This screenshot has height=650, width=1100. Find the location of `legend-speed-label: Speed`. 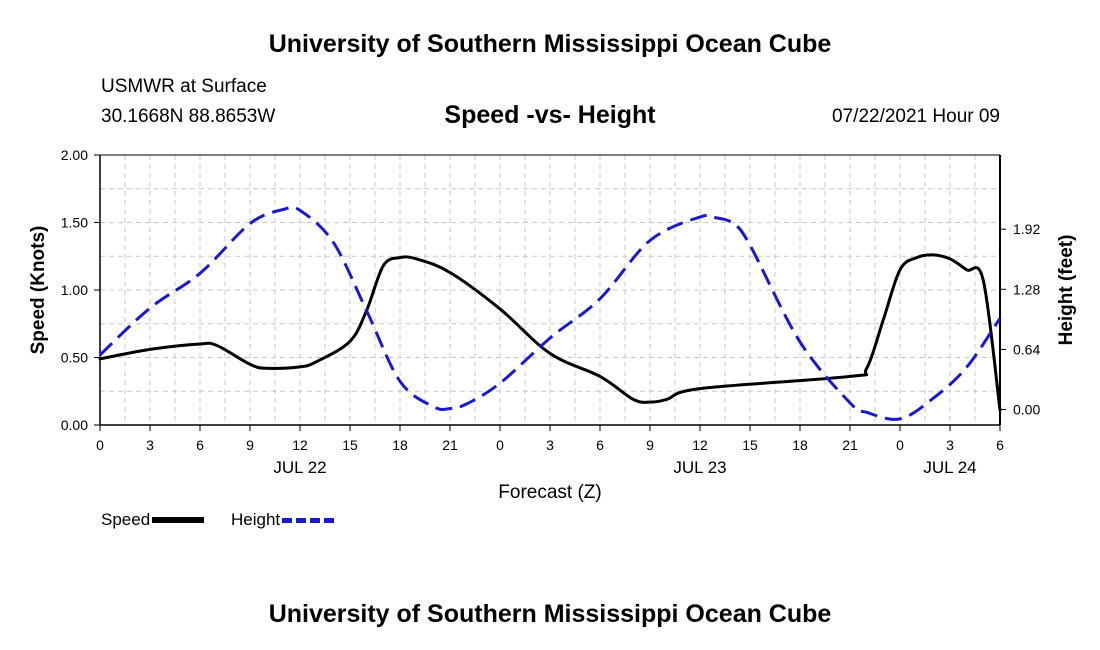

legend-speed-label: Speed is located at coordinates (126, 519).